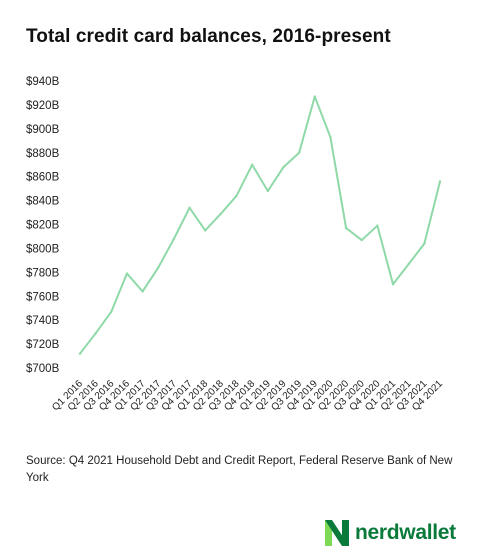 The height and width of the screenshot is (558, 480). What do you see at coordinates (43, 273) in the screenshot?
I see `y-tick-label: $780B` at bounding box center [43, 273].